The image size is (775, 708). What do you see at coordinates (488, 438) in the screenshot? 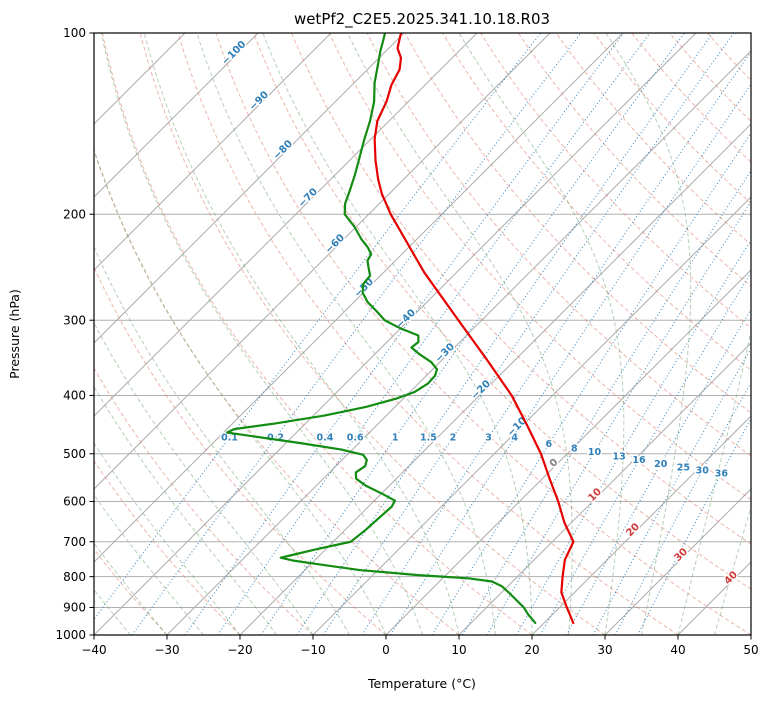
I see `mixing-ratio-label: 3` at bounding box center [488, 438].